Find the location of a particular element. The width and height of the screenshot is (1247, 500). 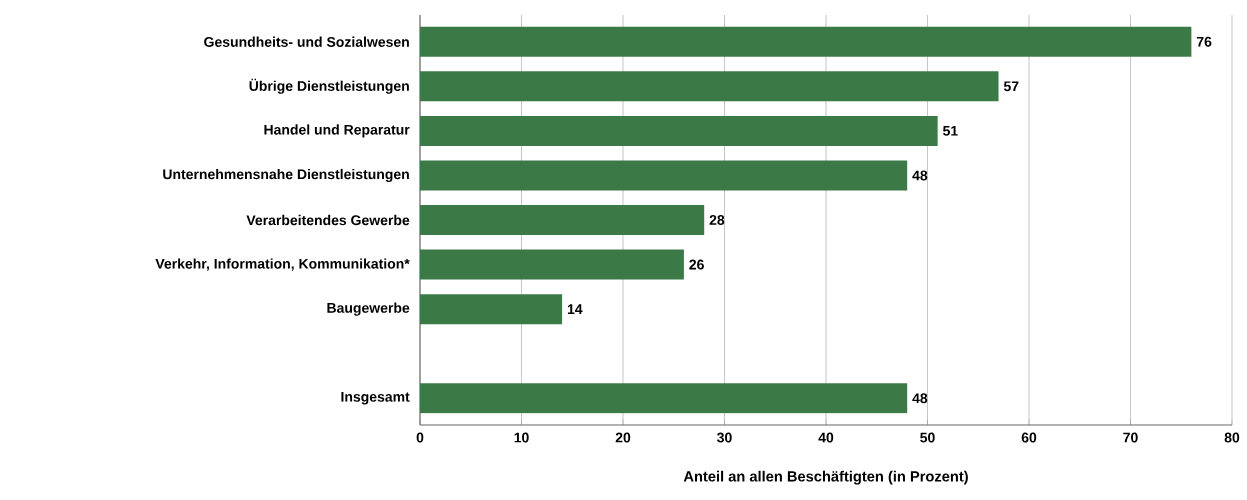

data-label: 28 is located at coordinates (717, 220).